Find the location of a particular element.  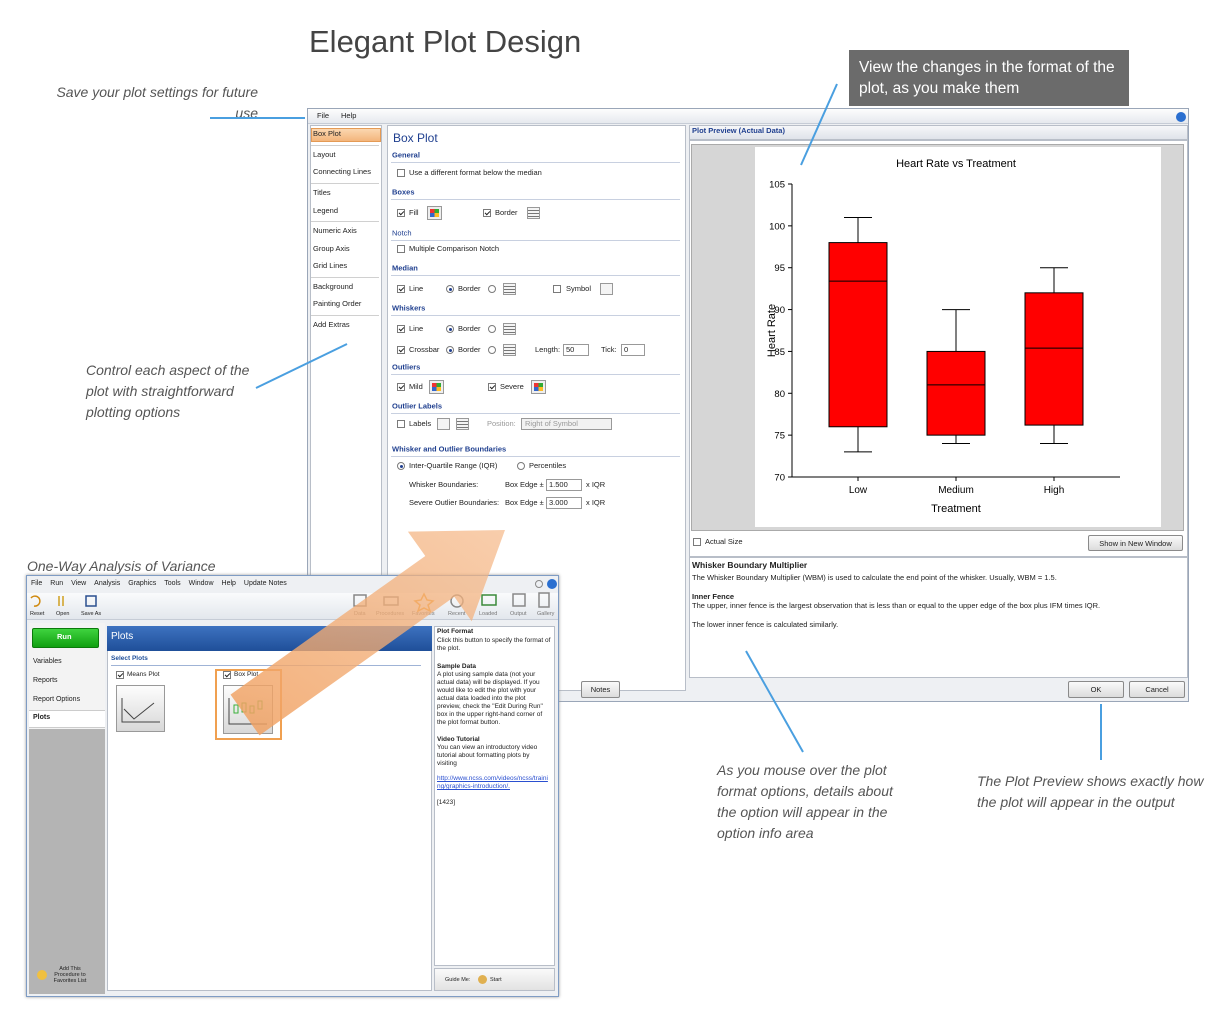

sidebar-item: Box Plot is located at coordinates (327, 133).